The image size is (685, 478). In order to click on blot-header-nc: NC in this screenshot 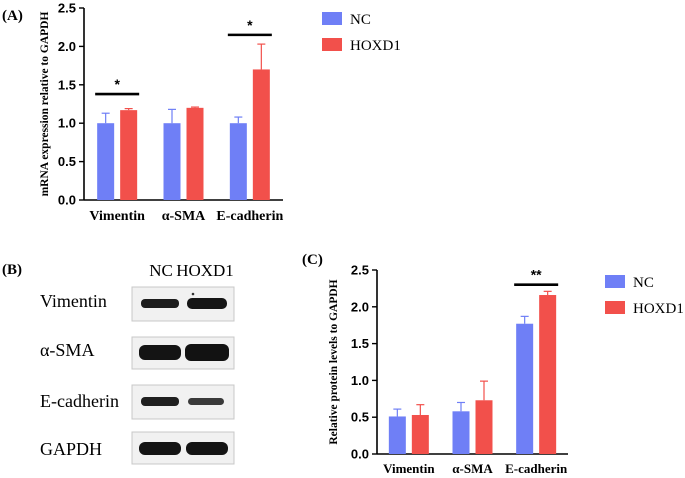, I will do `click(161, 270)`.